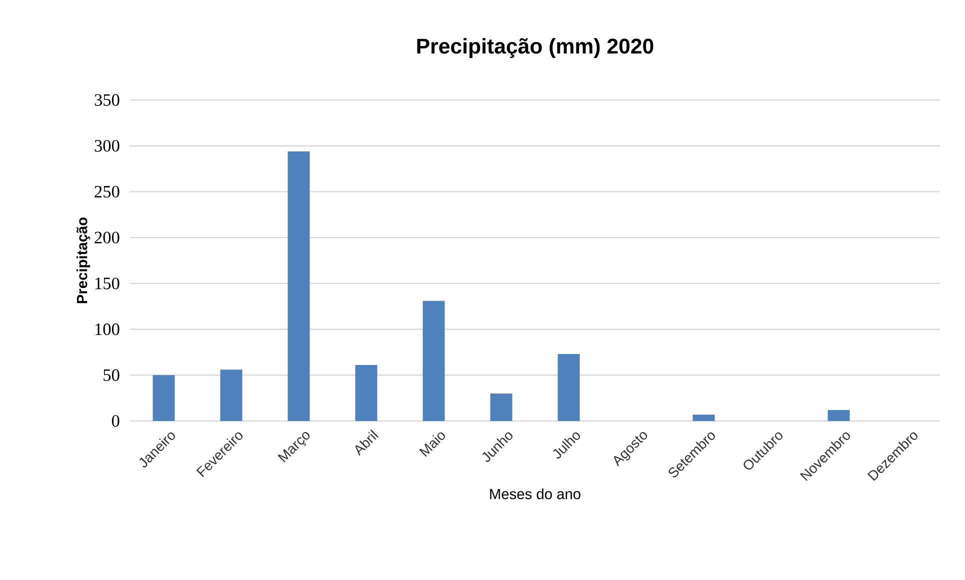  I want to click on y-tick-label: 300, so click(107, 146).